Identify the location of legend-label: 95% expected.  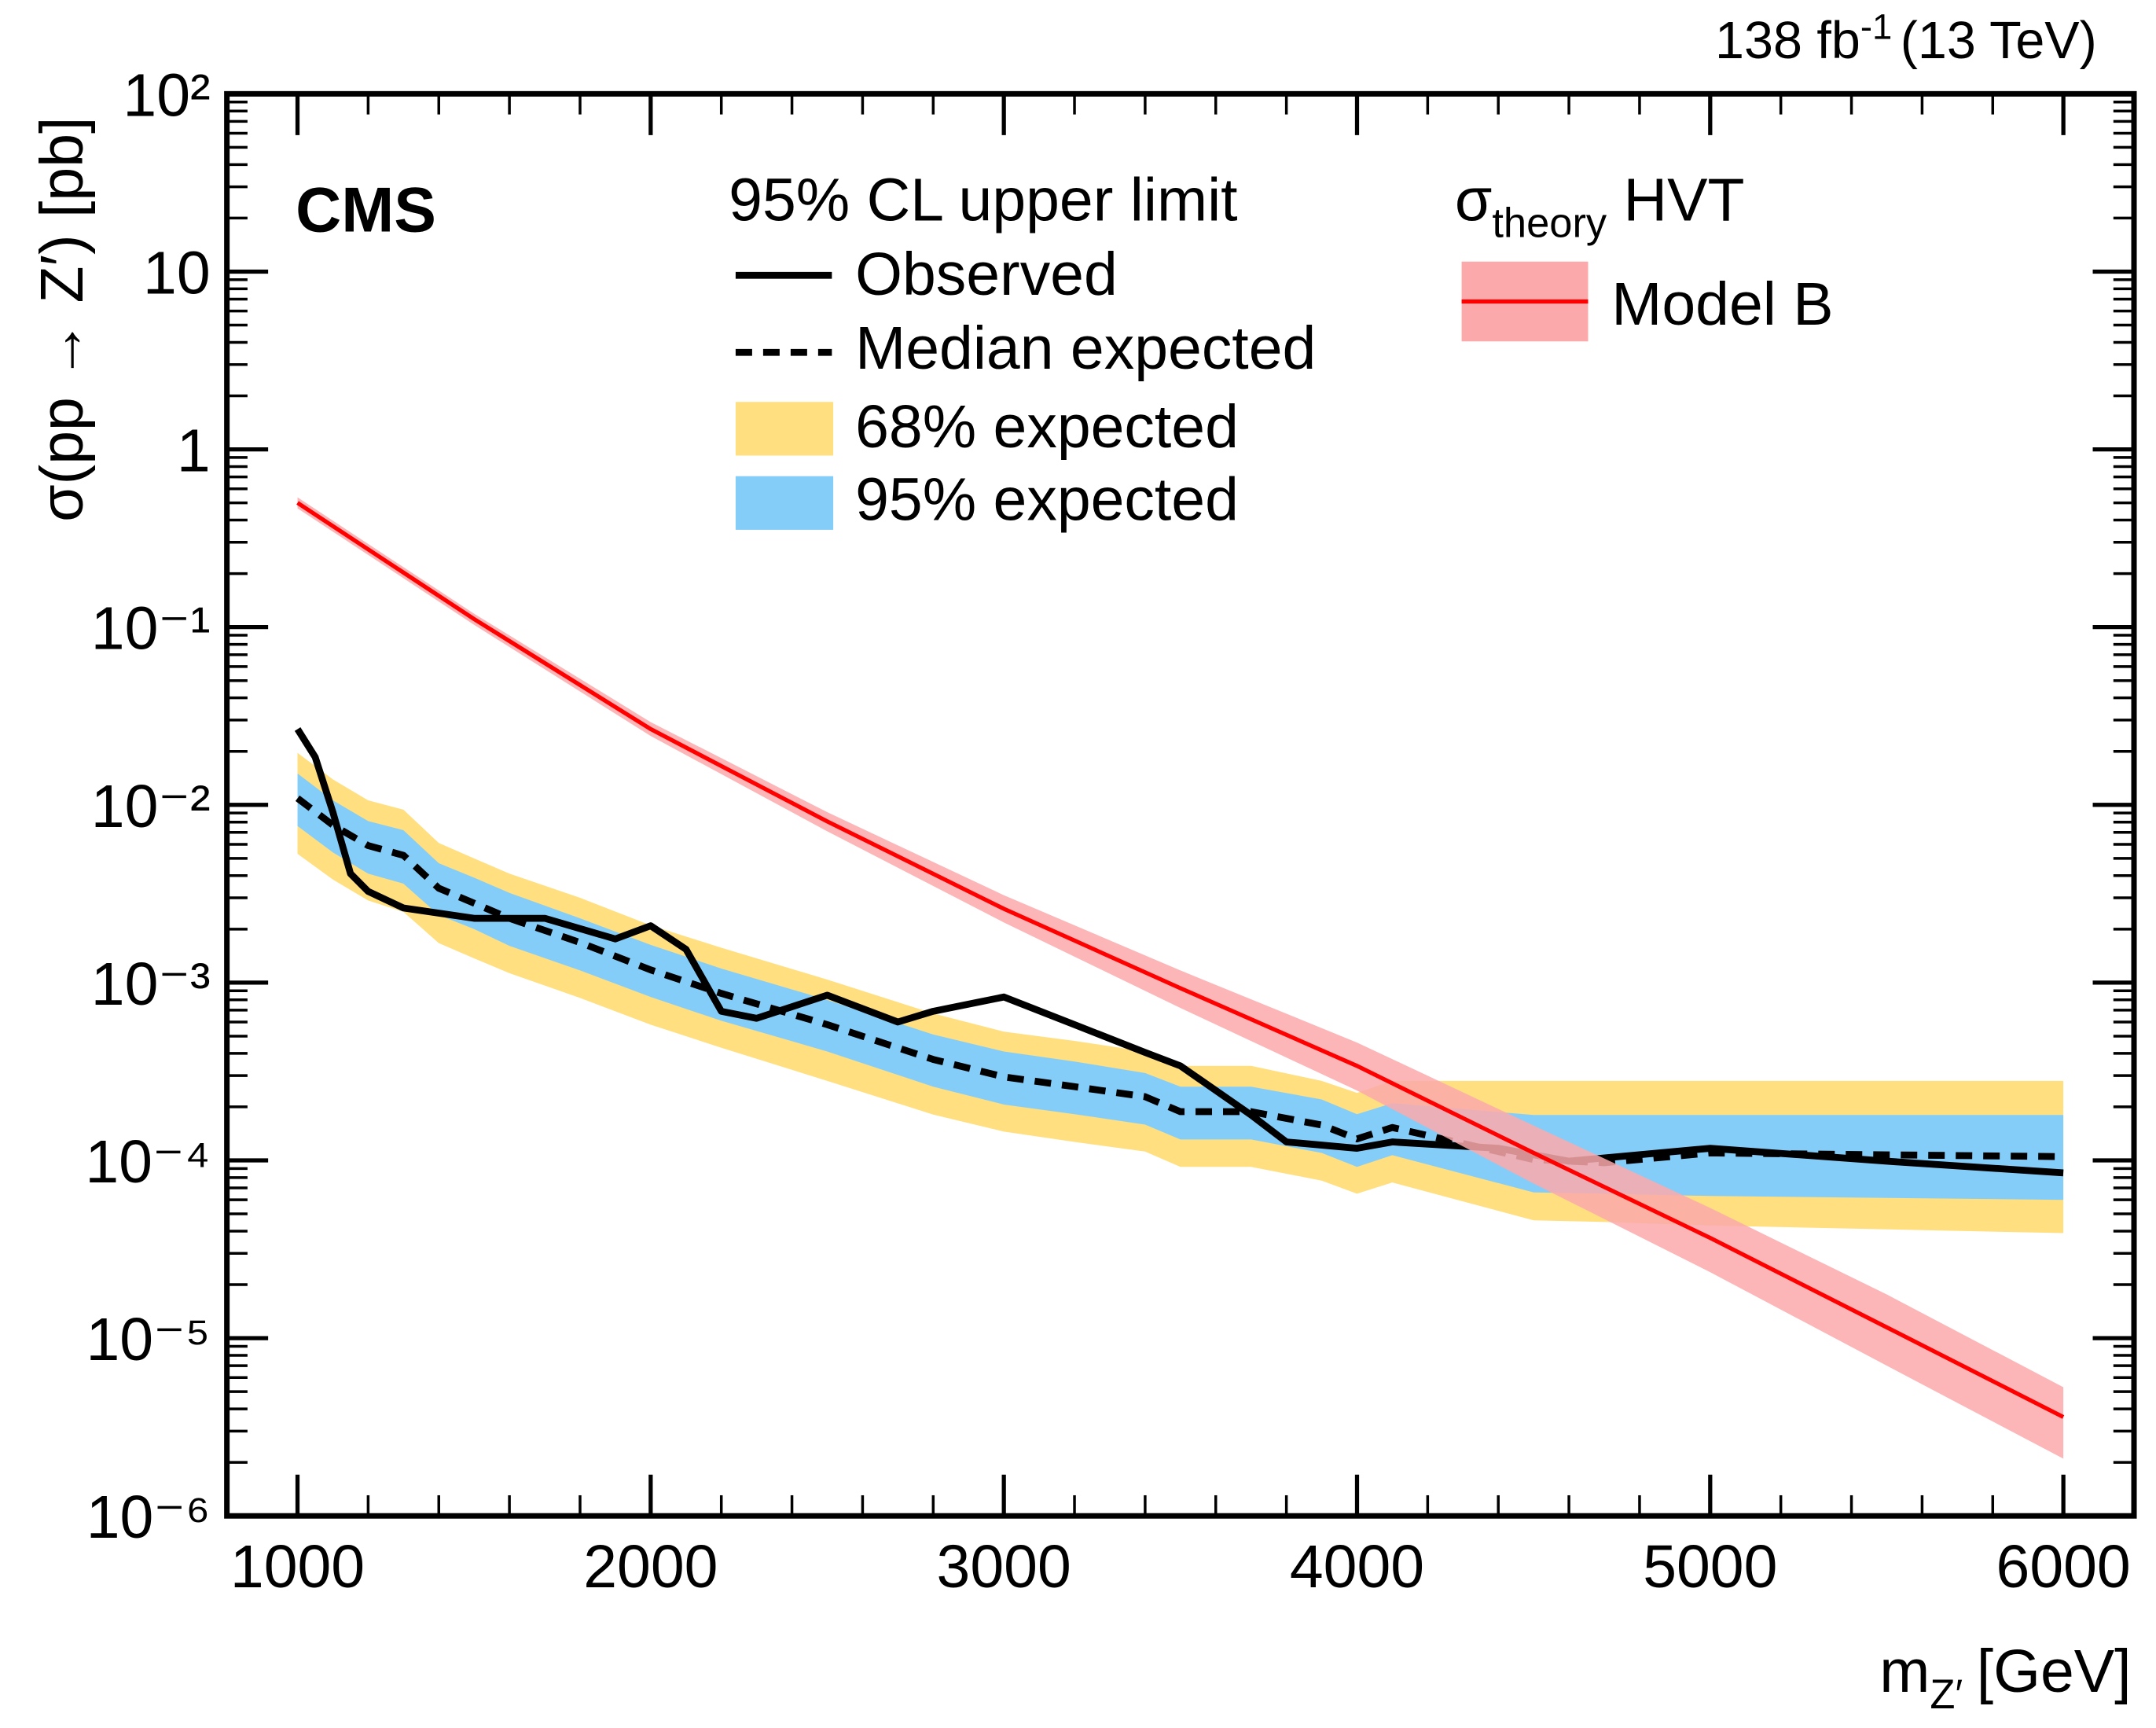
(1047, 500).